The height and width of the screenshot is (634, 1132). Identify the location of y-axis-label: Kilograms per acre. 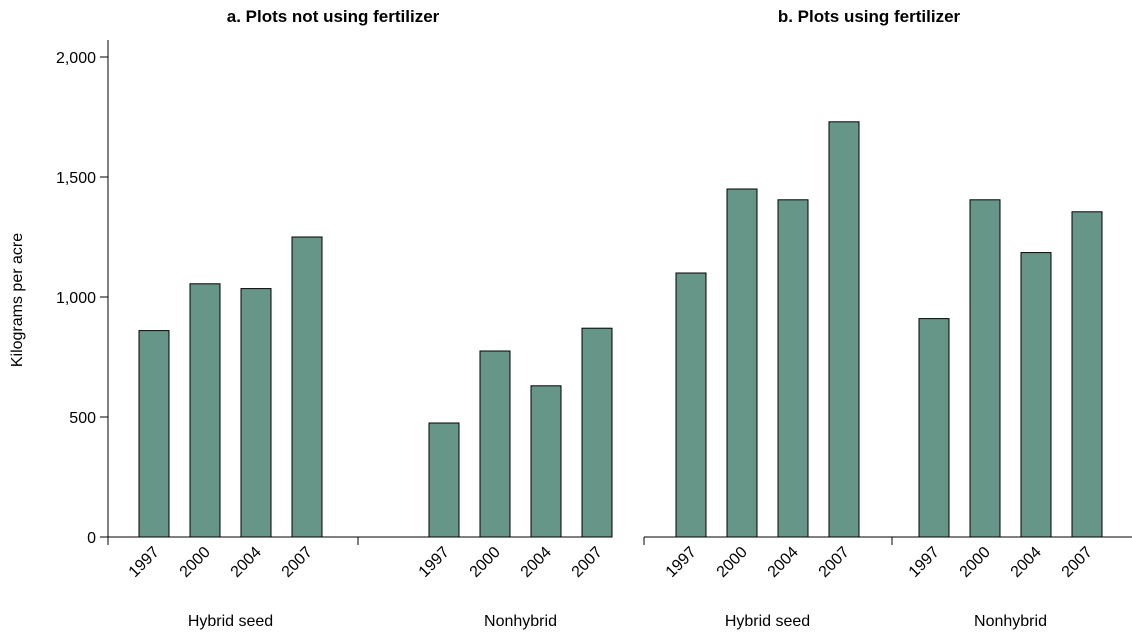
(17, 300).